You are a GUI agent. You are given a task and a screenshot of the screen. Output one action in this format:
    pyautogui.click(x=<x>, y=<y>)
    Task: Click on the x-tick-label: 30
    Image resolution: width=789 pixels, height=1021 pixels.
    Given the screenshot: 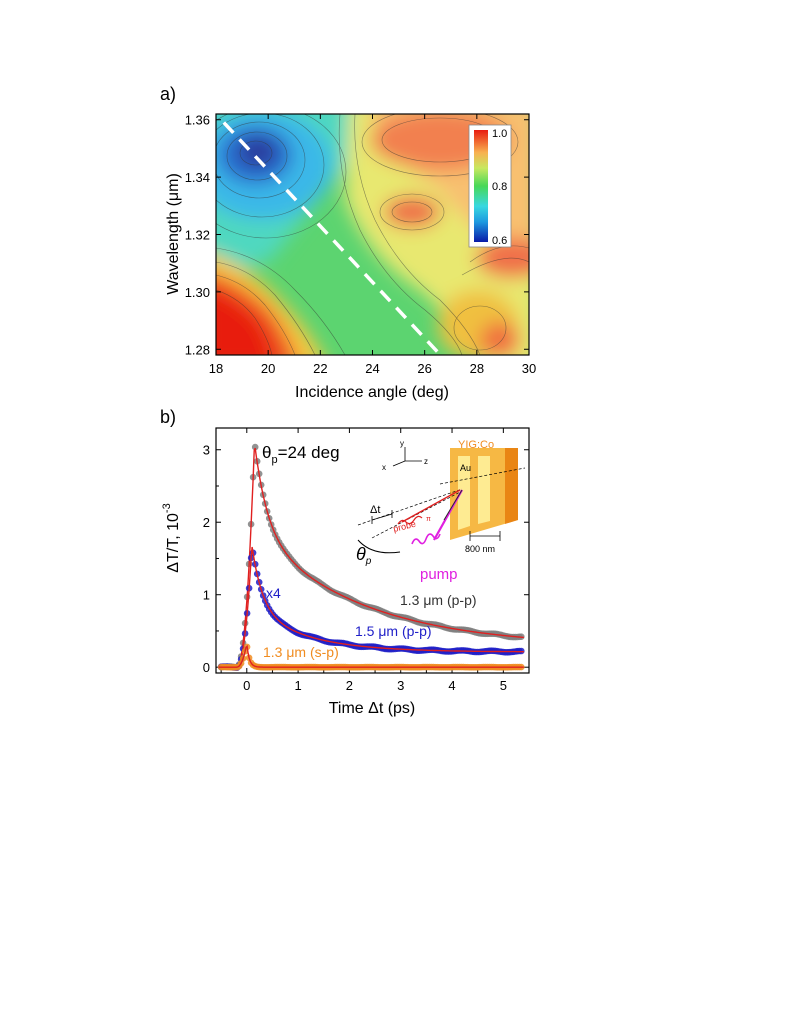 What is the action you would take?
    pyautogui.click(x=529, y=368)
    